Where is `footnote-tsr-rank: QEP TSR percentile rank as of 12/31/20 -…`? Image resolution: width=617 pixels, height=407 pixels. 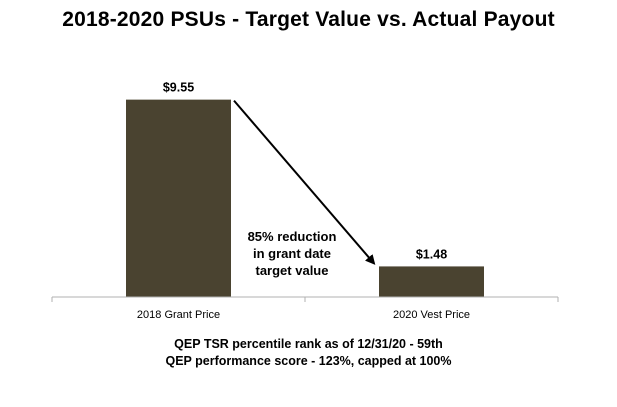 footnote-tsr-rank: QEP TSR percentile rank as of 12/31/20 -… is located at coordinates (308, 344).